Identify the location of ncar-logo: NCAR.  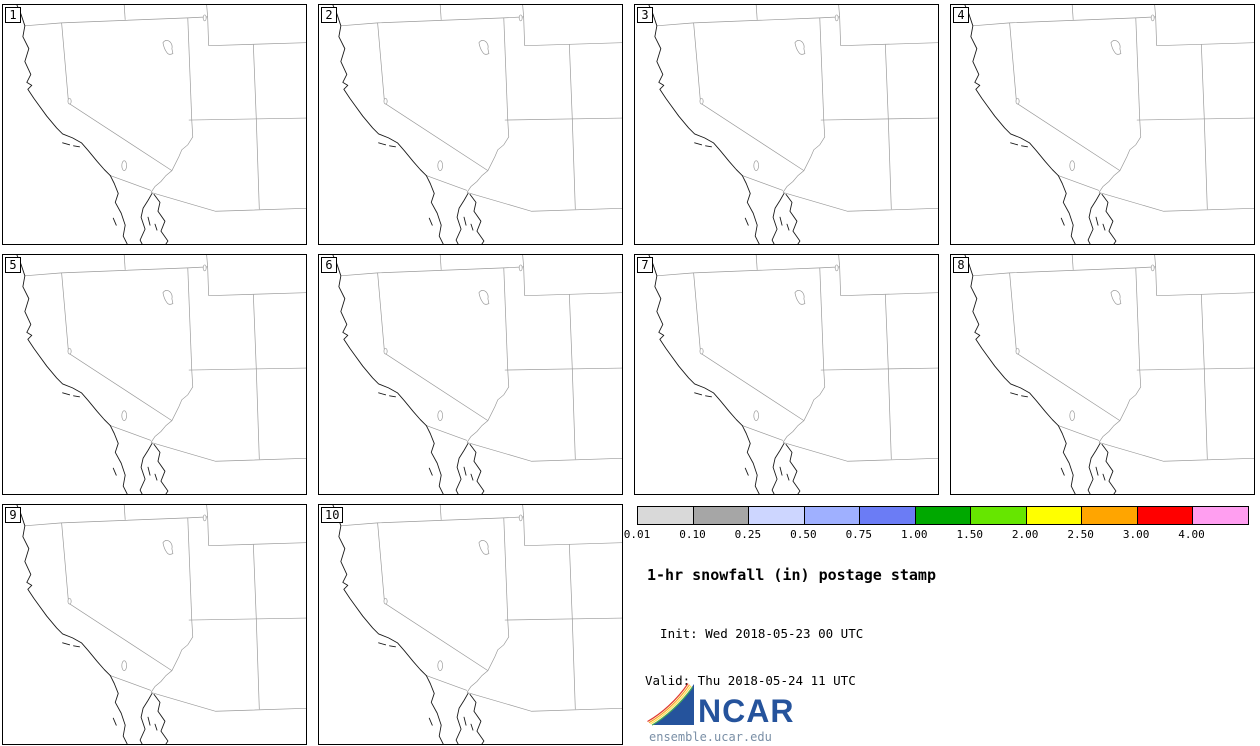
(720, 705).